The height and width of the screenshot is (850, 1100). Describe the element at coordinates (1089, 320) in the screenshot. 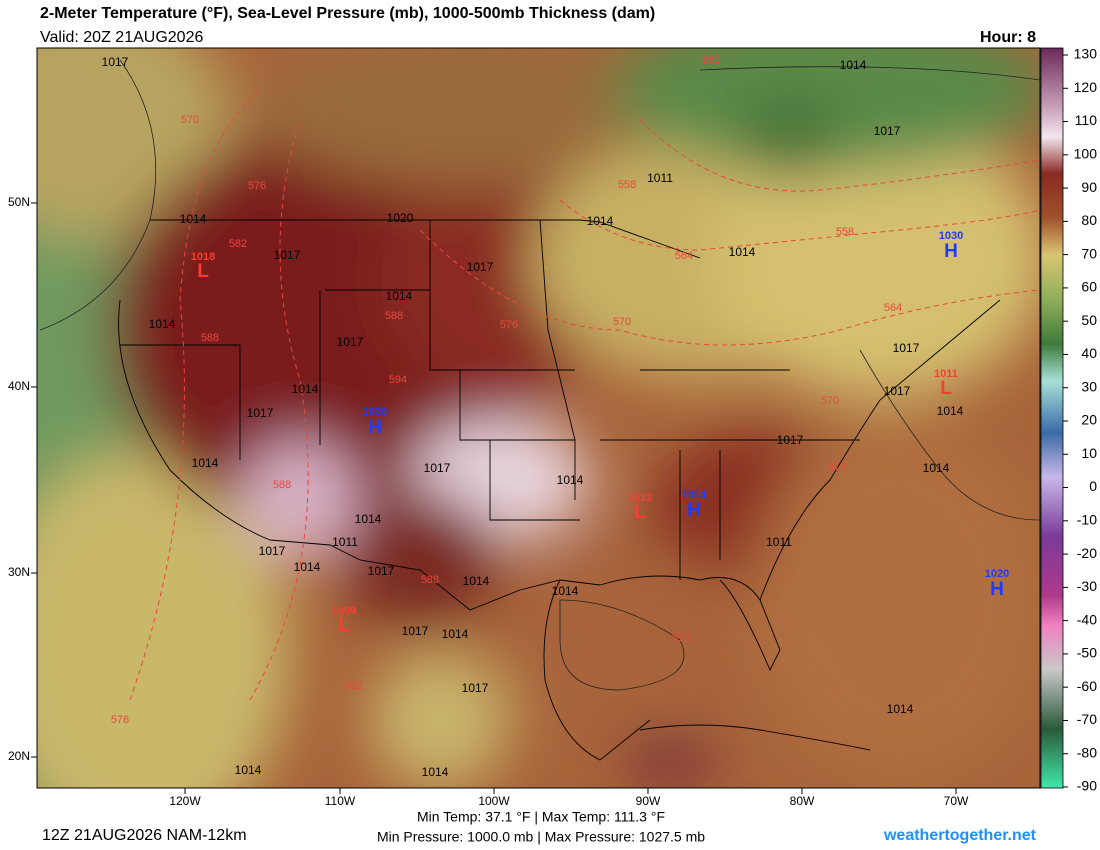

I see `colorbar-tick-label: 50` at that location.